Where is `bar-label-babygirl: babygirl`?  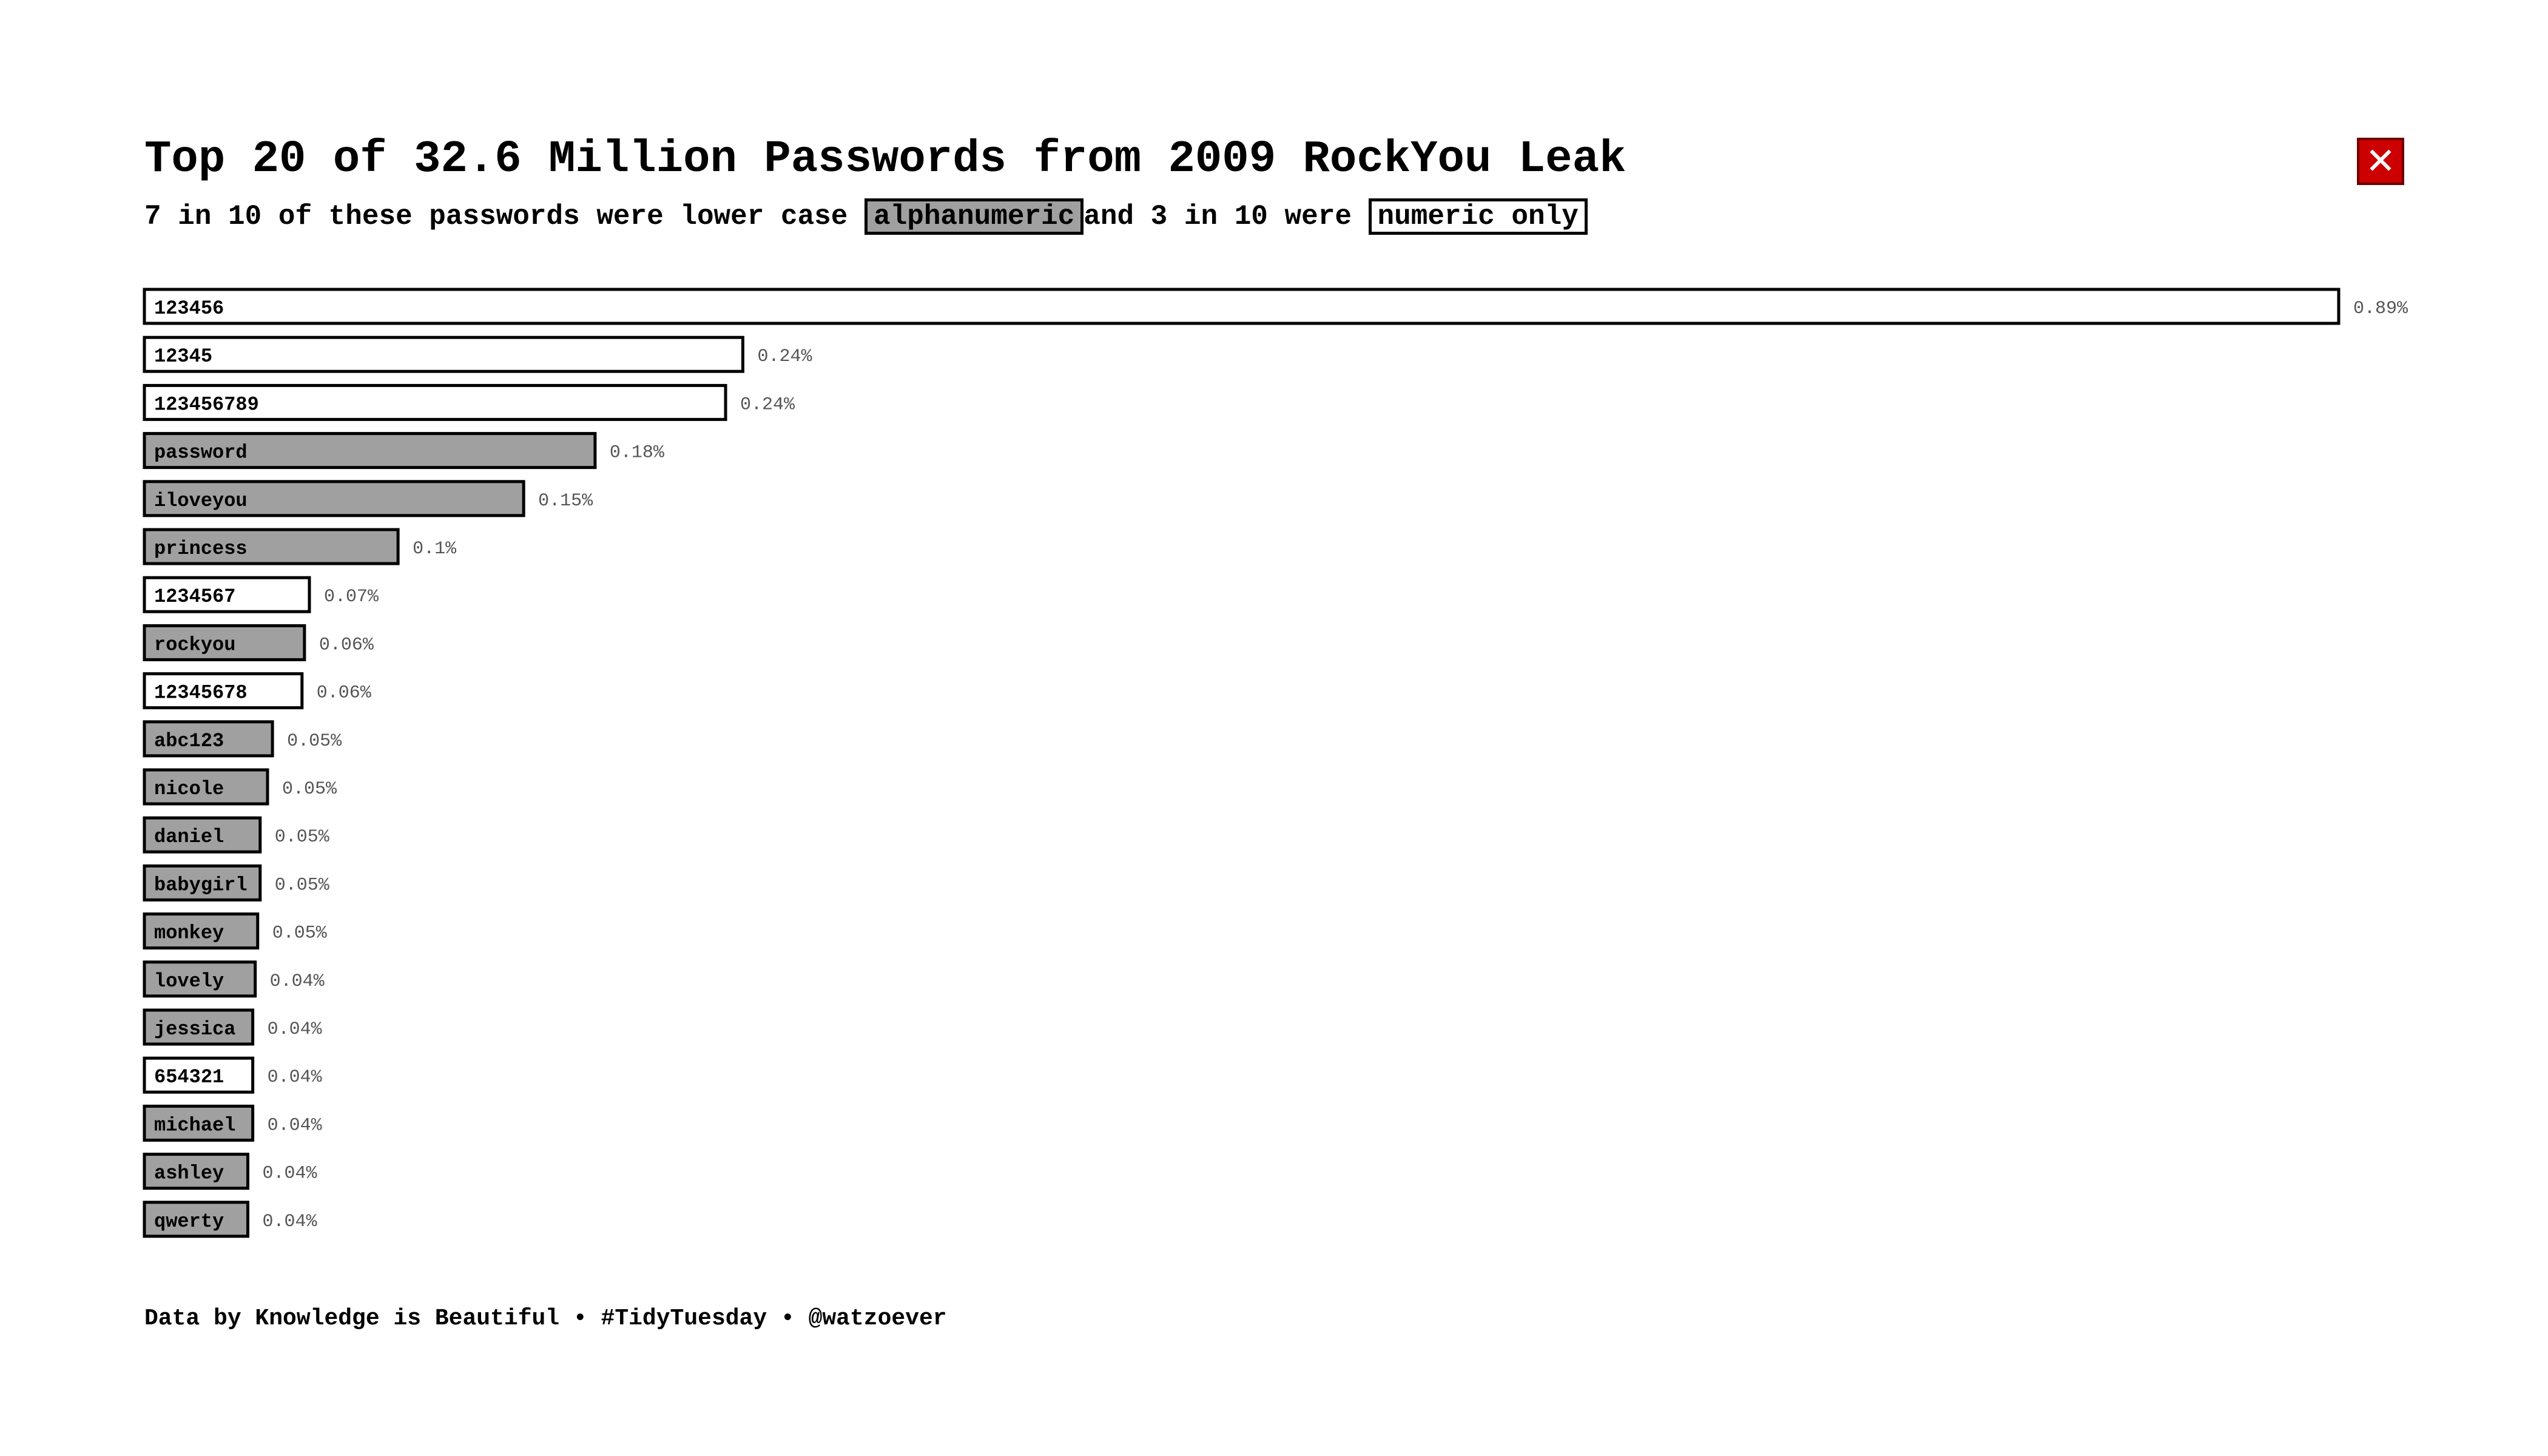
bar-label-babygirl: babygirl is located at coordinates (201, 885).